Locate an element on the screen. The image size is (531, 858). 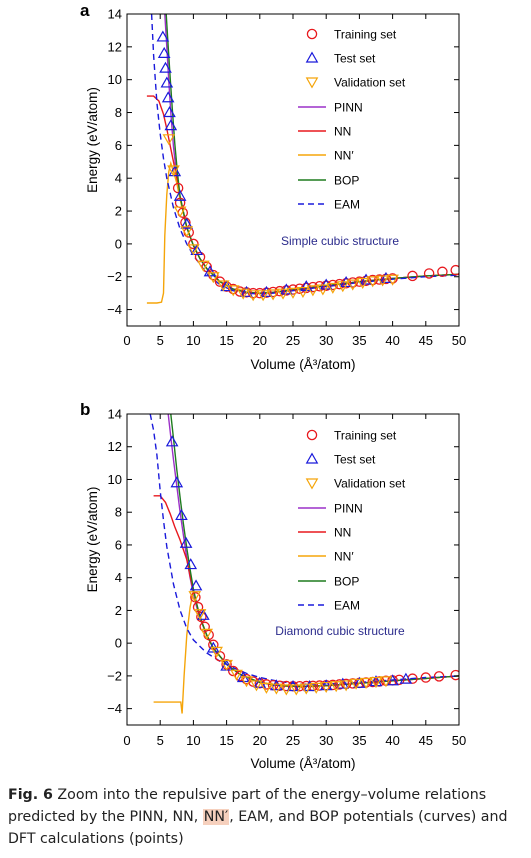
legend-label: Training set is located at coordinates (365, 35).